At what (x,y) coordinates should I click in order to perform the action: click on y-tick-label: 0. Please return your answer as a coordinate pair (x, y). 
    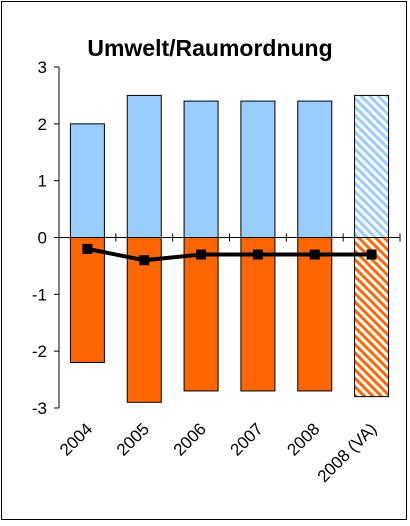
    Looking at the image, I should click on (42, 238).